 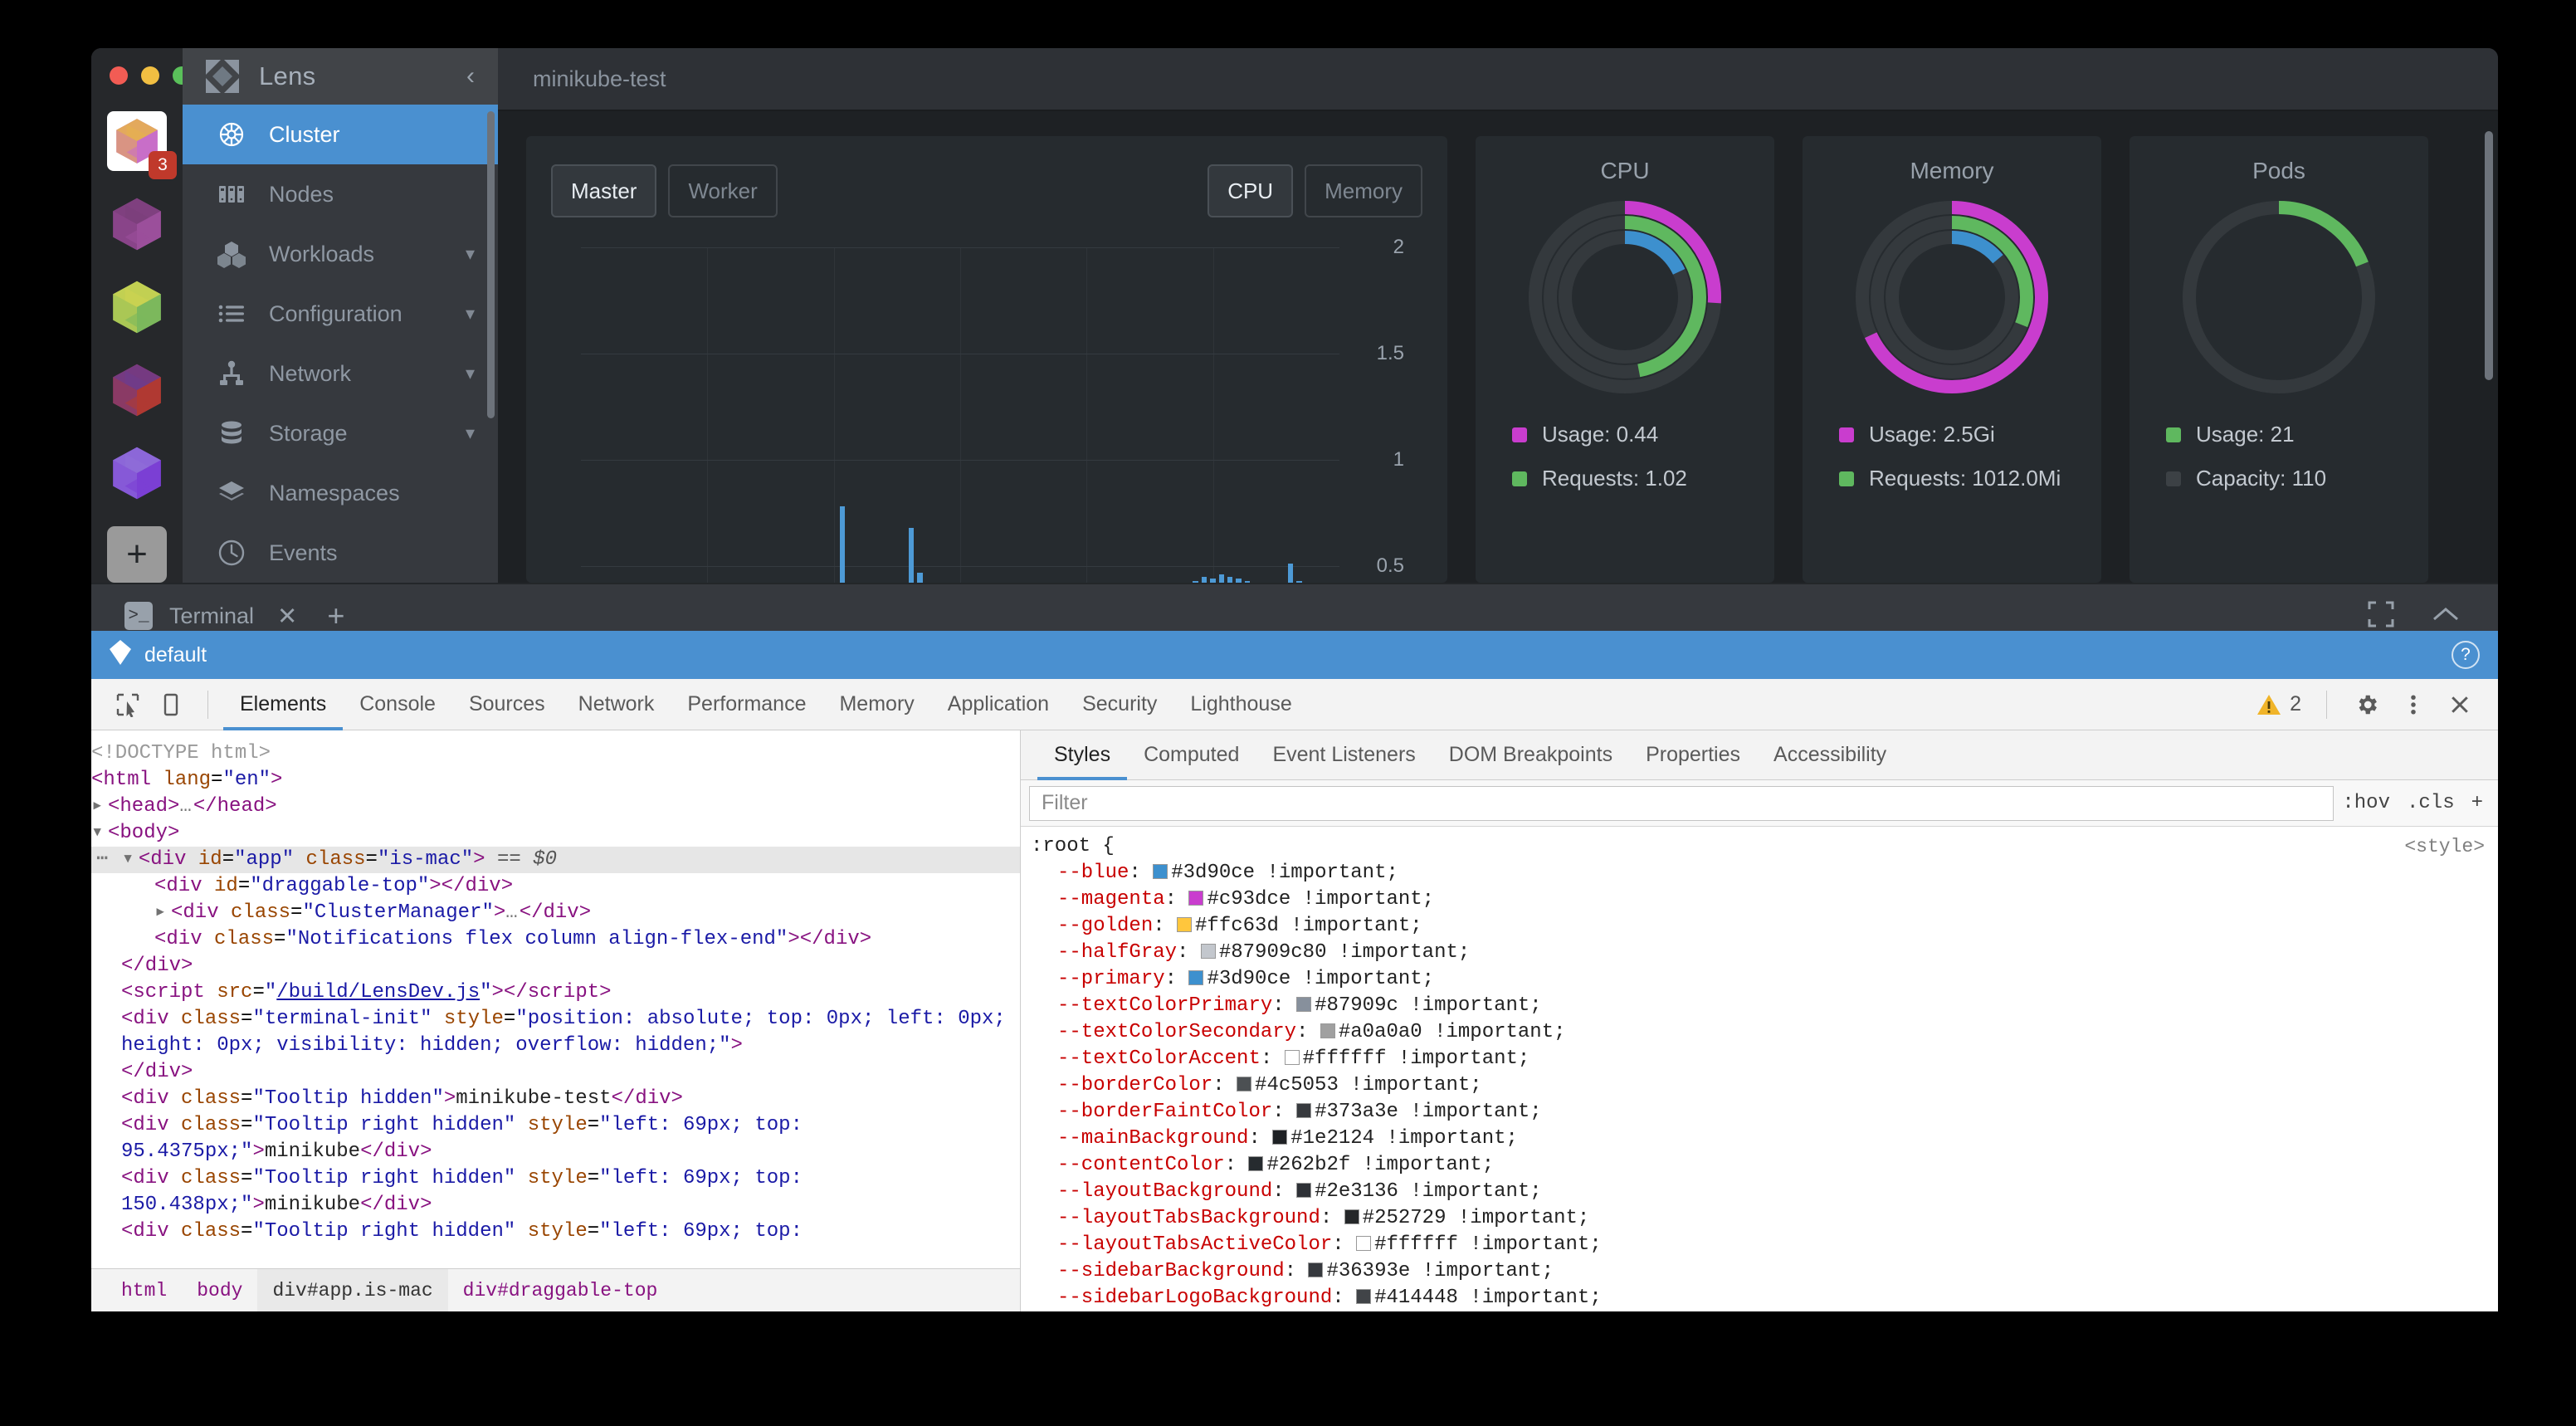 I want to click on minimize-window-button, so click(x=150, y=75).